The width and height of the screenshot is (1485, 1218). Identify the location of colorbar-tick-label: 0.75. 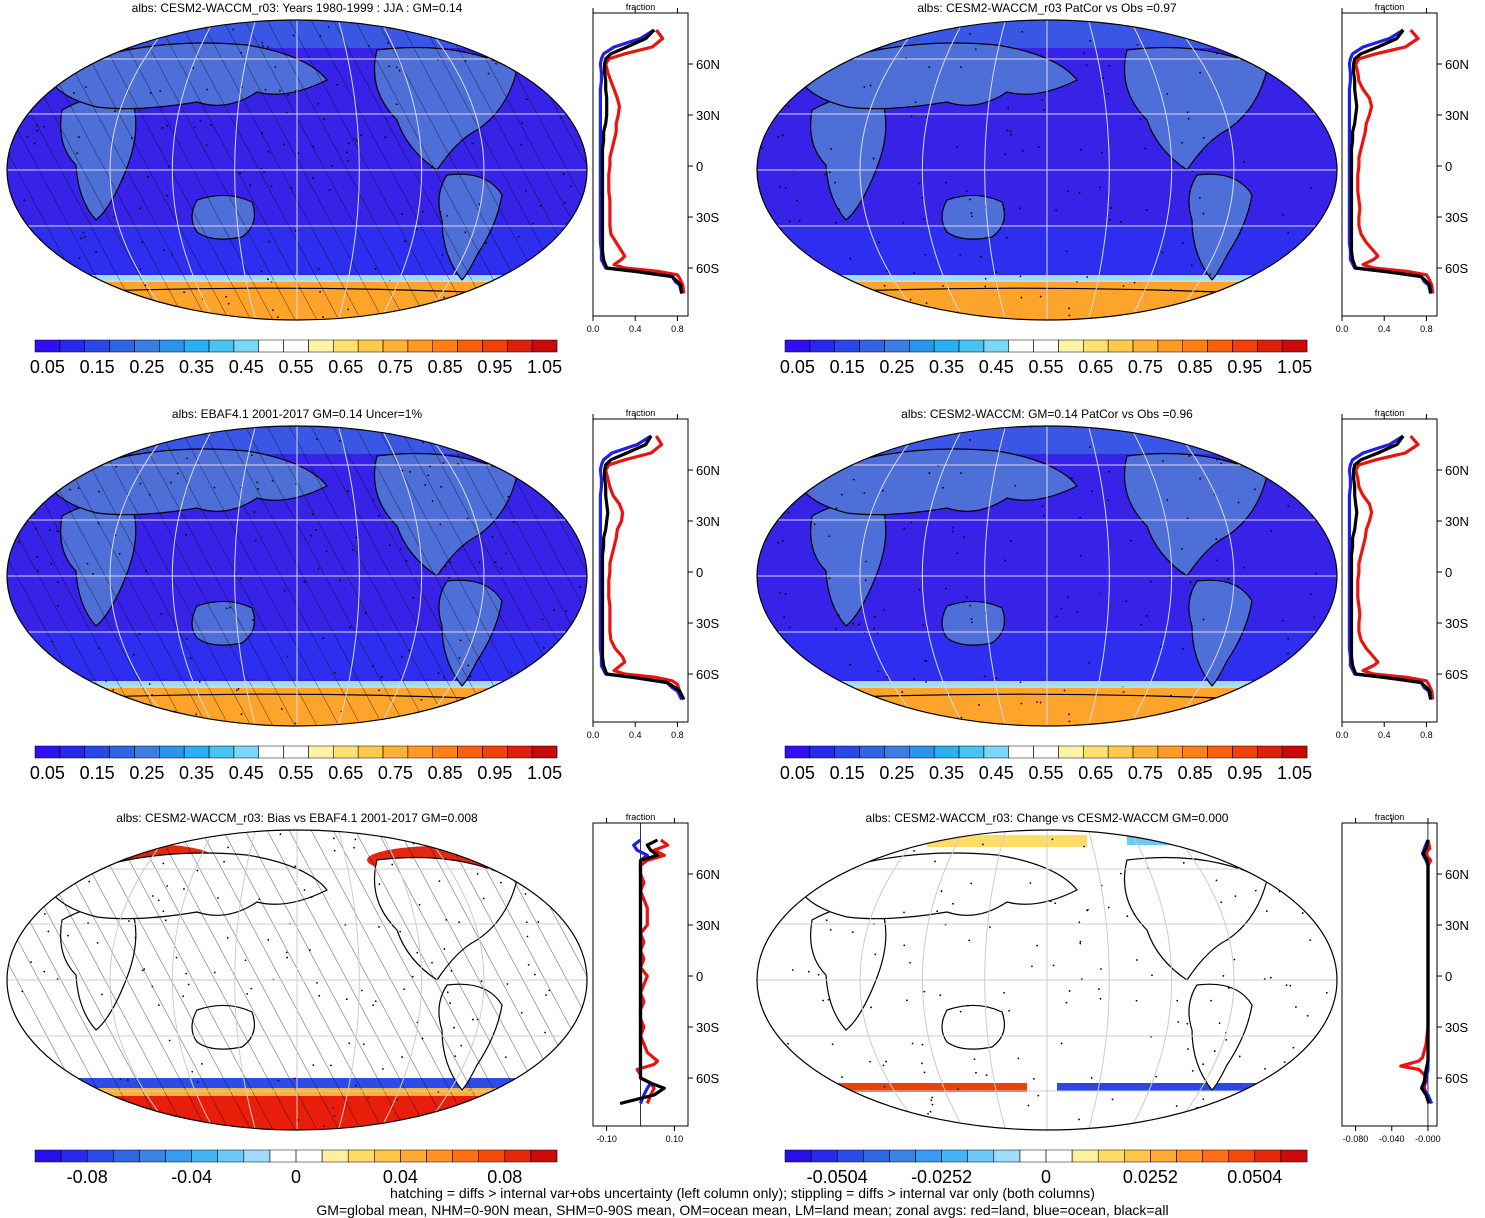
(395, 773).